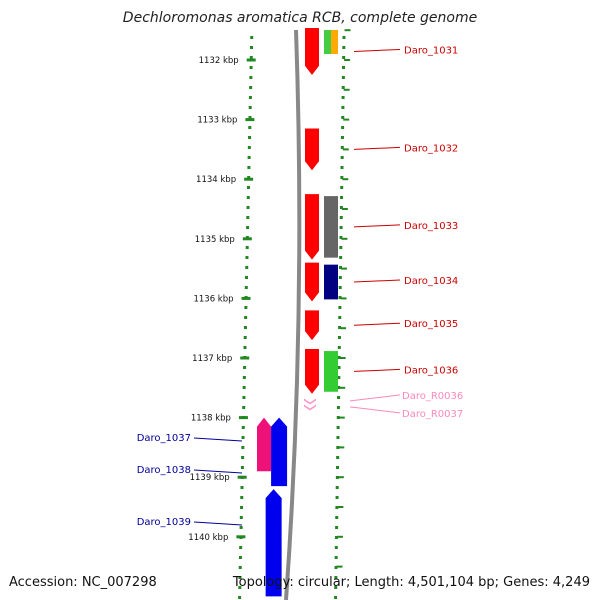 This screenshot has height=600, width=600. Describe the element at coordinates (164, 522) in the screenshot. I see `gene-daro-1039-label: Daro_1039` at that location.